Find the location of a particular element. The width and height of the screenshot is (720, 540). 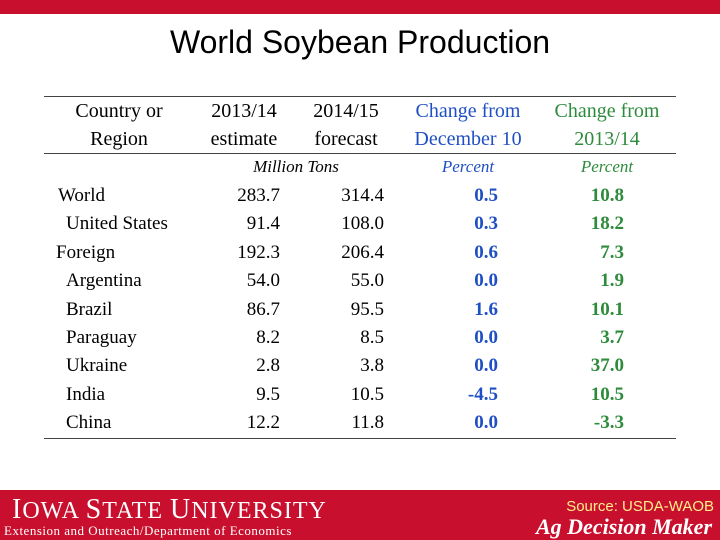

change-dec-cell: 0.6 is located at coordinates (486, 252).